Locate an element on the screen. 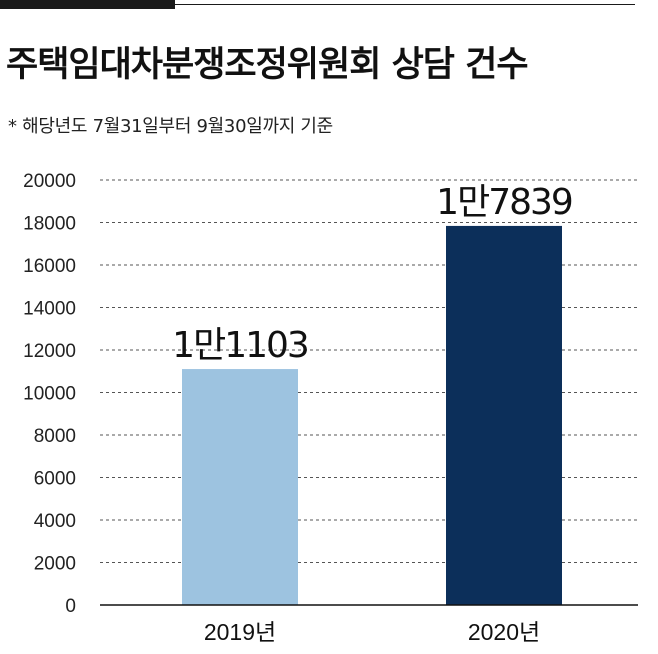 Image resolution: width=658 pixels, height=654 pixels. y-tick-label: 0 is located at coordinates (70, 606).